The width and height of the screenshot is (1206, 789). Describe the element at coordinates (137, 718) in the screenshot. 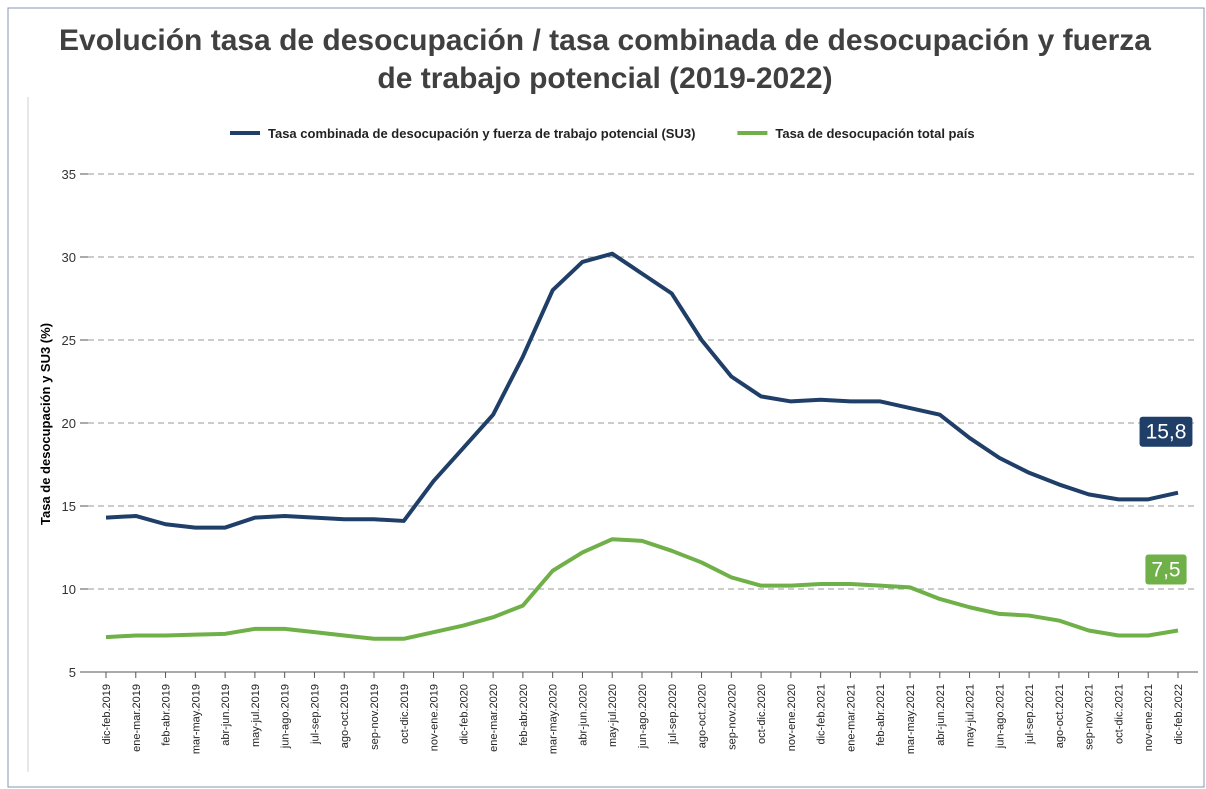

I see `x-tick-label: ene-mar.2019` at that location.